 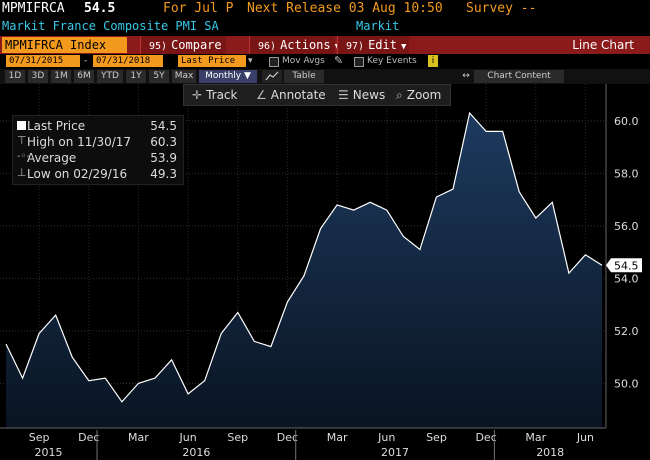 What do you see at coordinates (136, 76) in the screenshot?
I see `period-1y: 1Y` at bounding box center [136, 76].